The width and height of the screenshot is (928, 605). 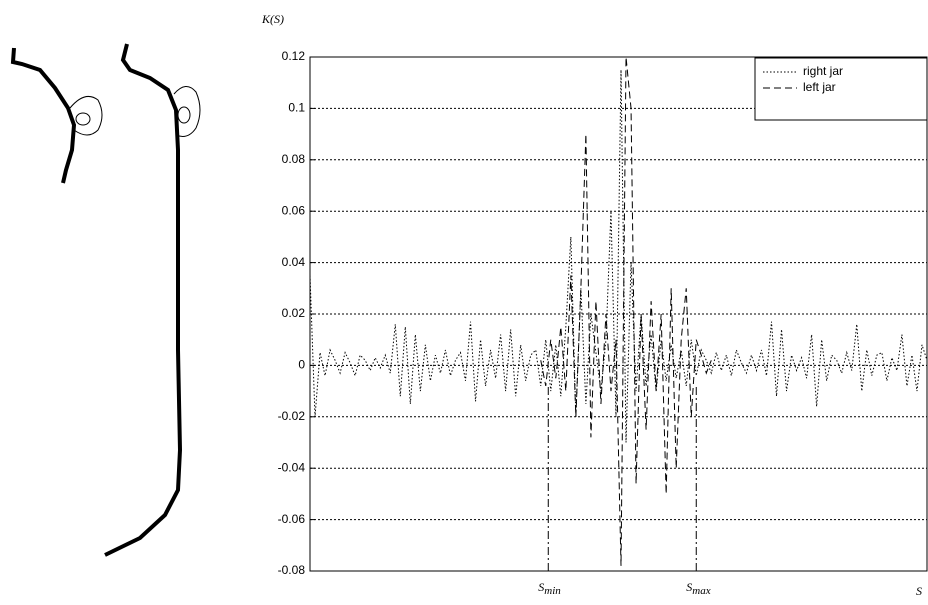 I want to click on right-jar-handle, so click(x=86, y=115).